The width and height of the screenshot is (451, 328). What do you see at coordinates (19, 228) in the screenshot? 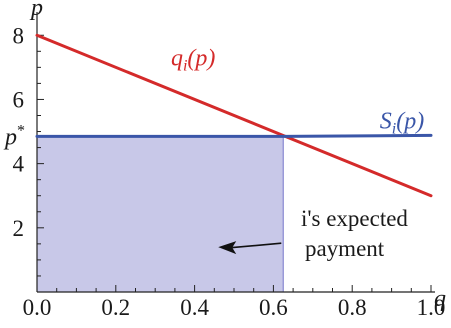
I see `y-tick-label: 2` at bounding box center [19, 228].